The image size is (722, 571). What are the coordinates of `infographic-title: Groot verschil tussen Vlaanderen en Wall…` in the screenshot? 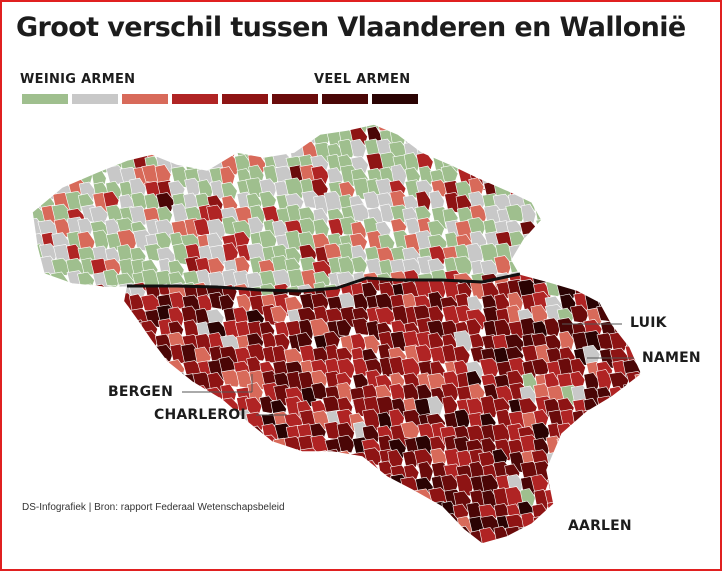 It's located at (351, 27).